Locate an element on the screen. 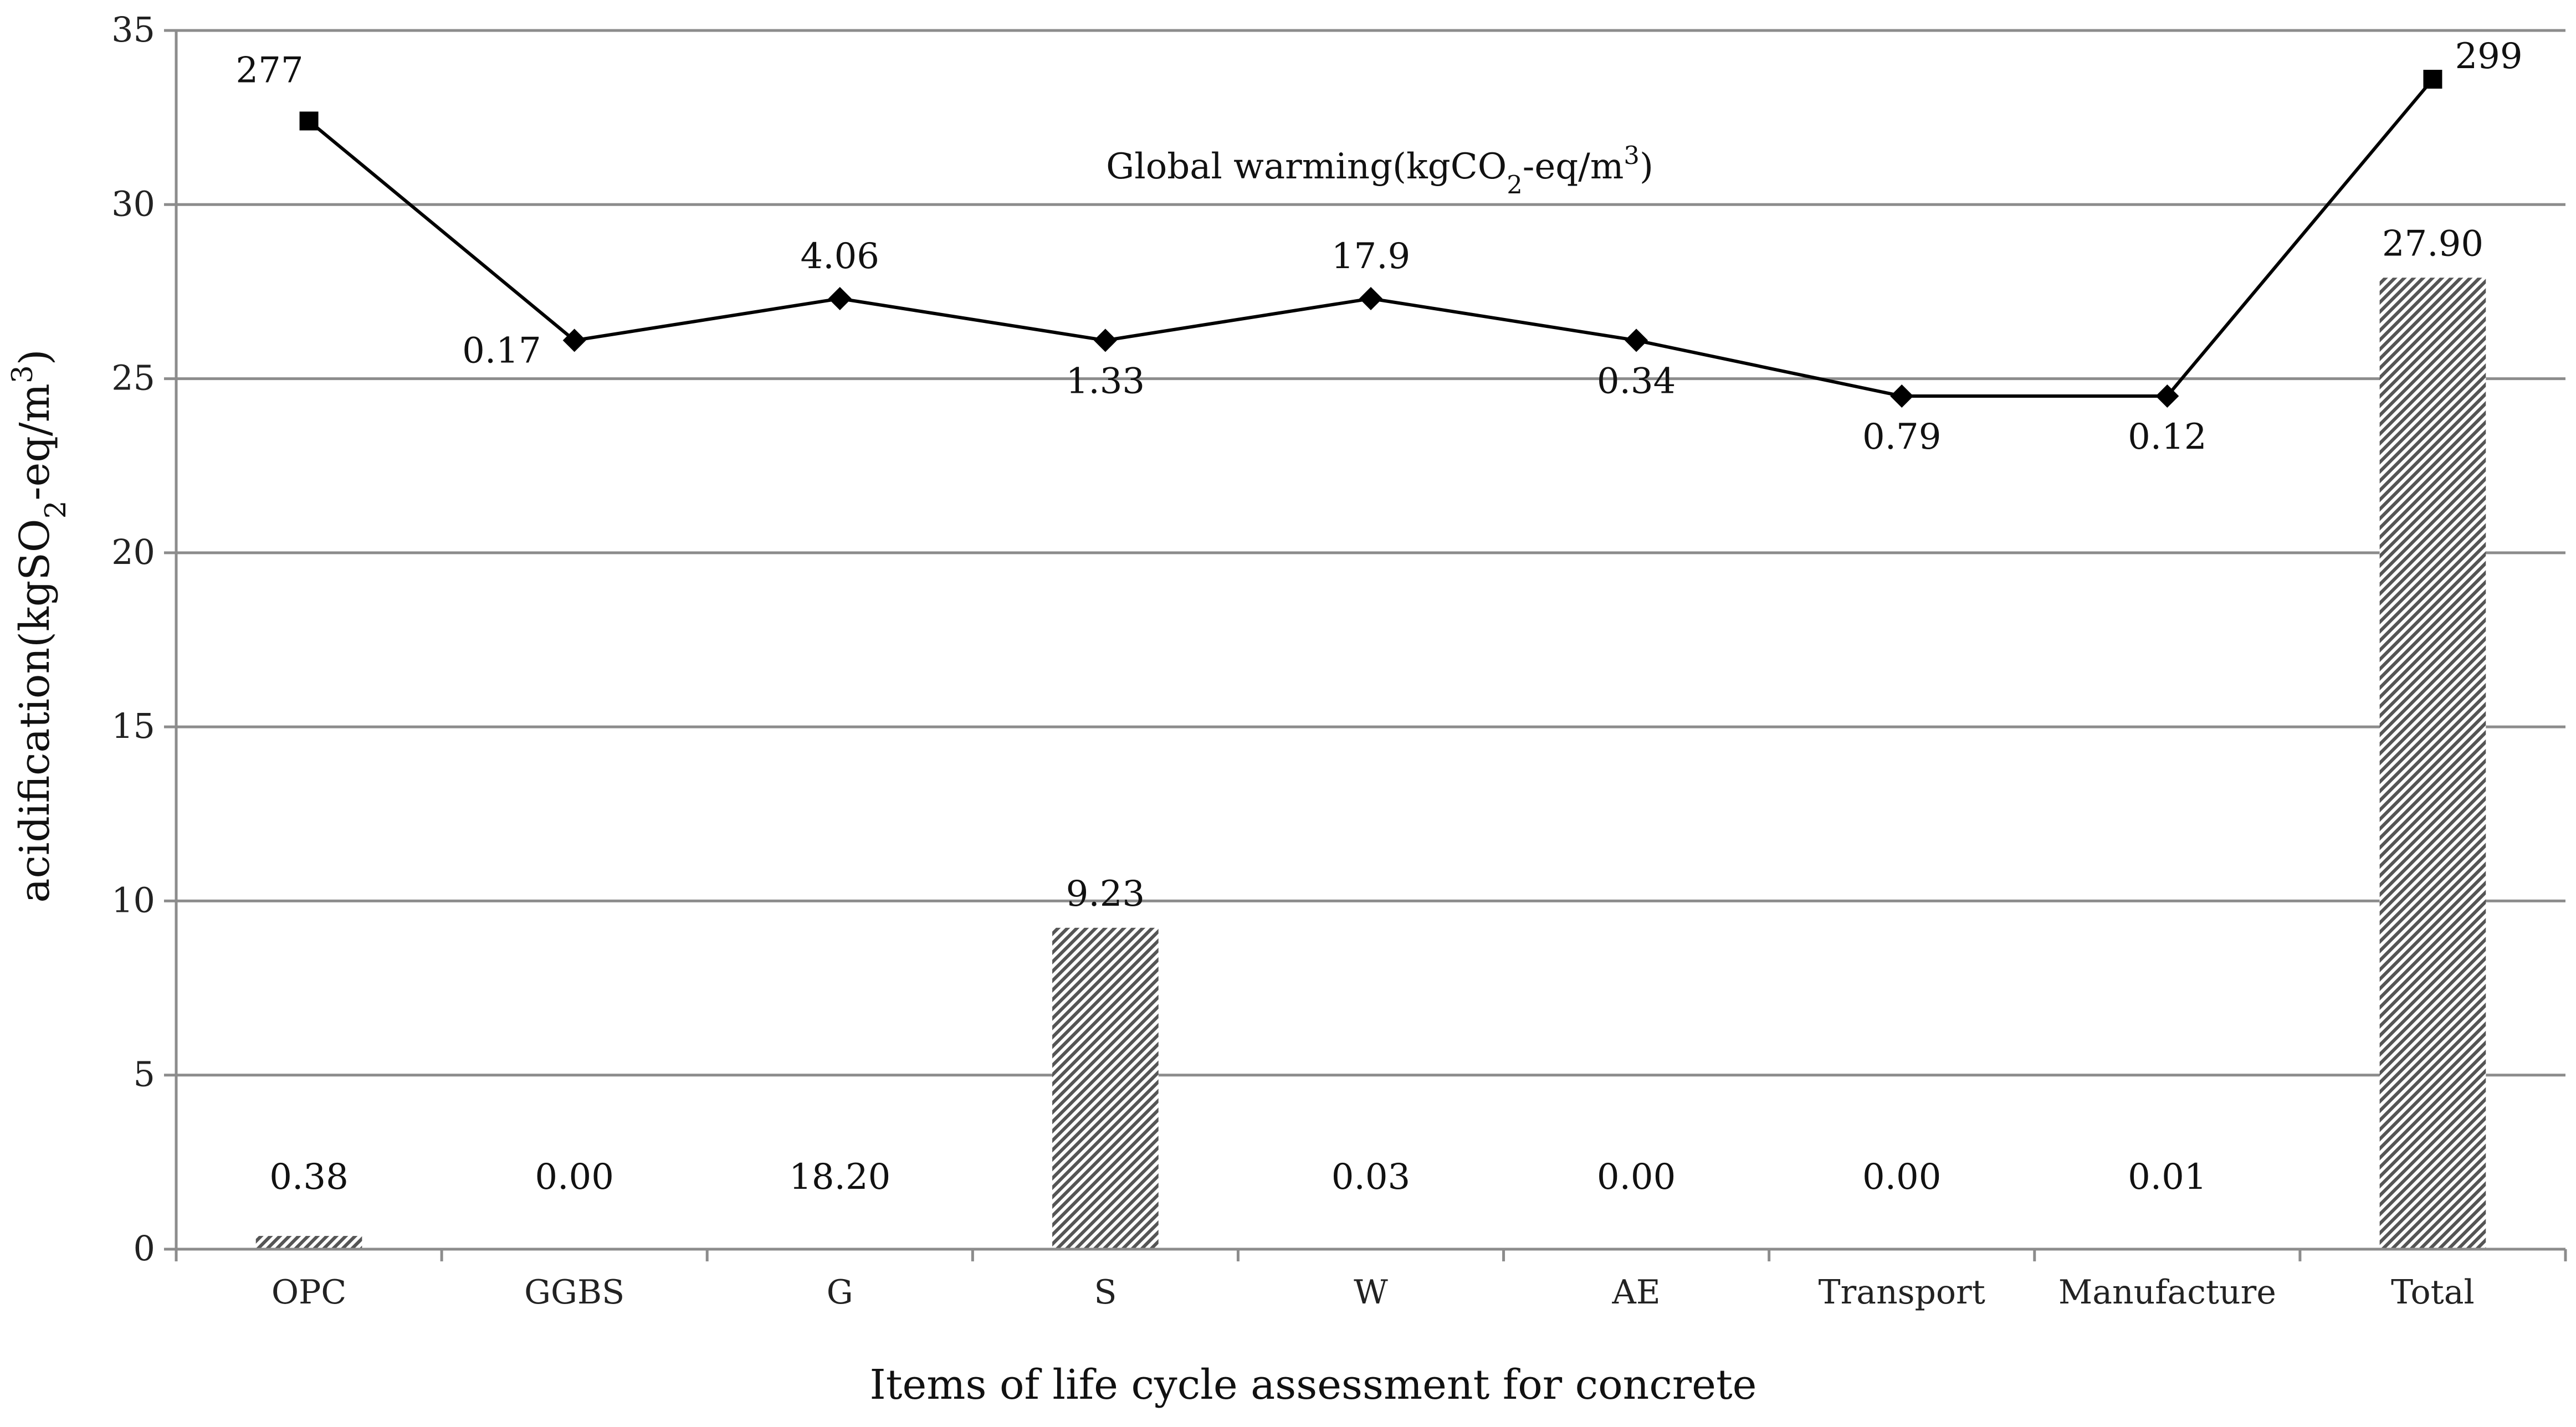 The height and width of the screenshot is (1427, 2576). x-tick-label: Transport is located at coordinates (1902, 1292).